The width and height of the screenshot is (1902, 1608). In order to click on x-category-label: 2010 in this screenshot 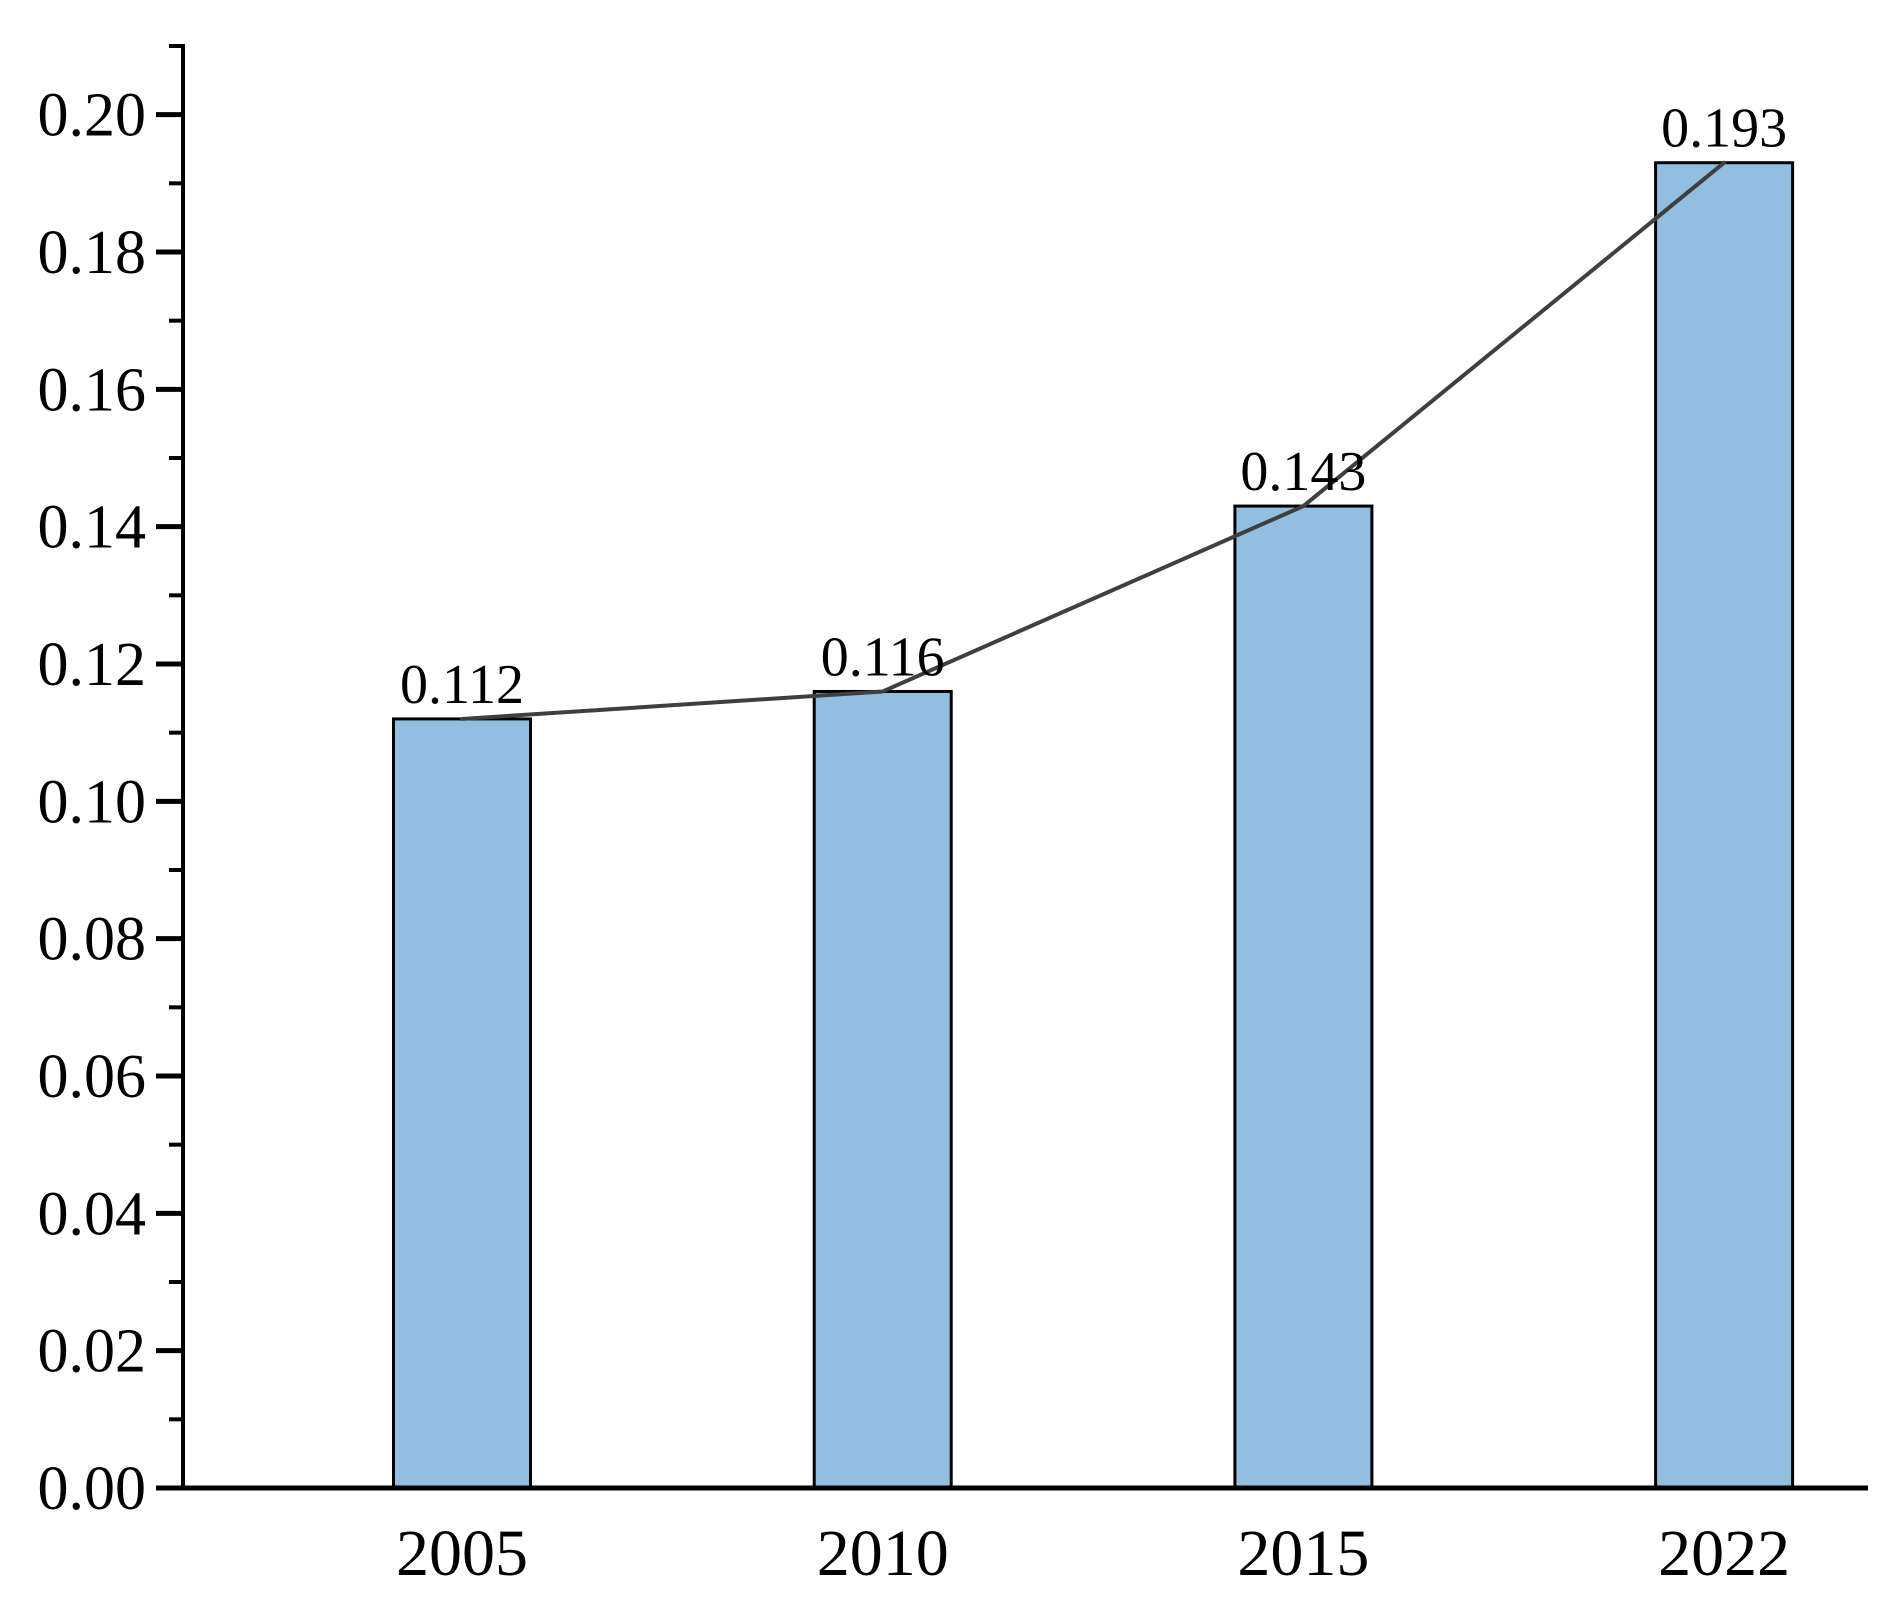, I will do `click(883, 1553)`.